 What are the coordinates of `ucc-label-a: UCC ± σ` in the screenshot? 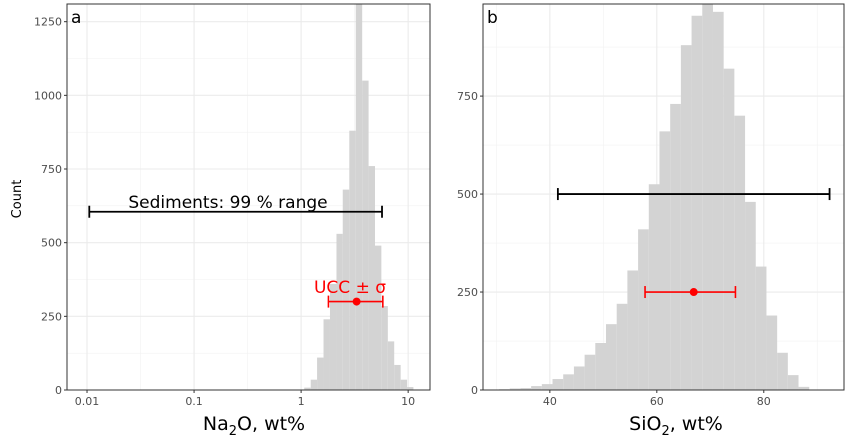 It's located at (350, 288).